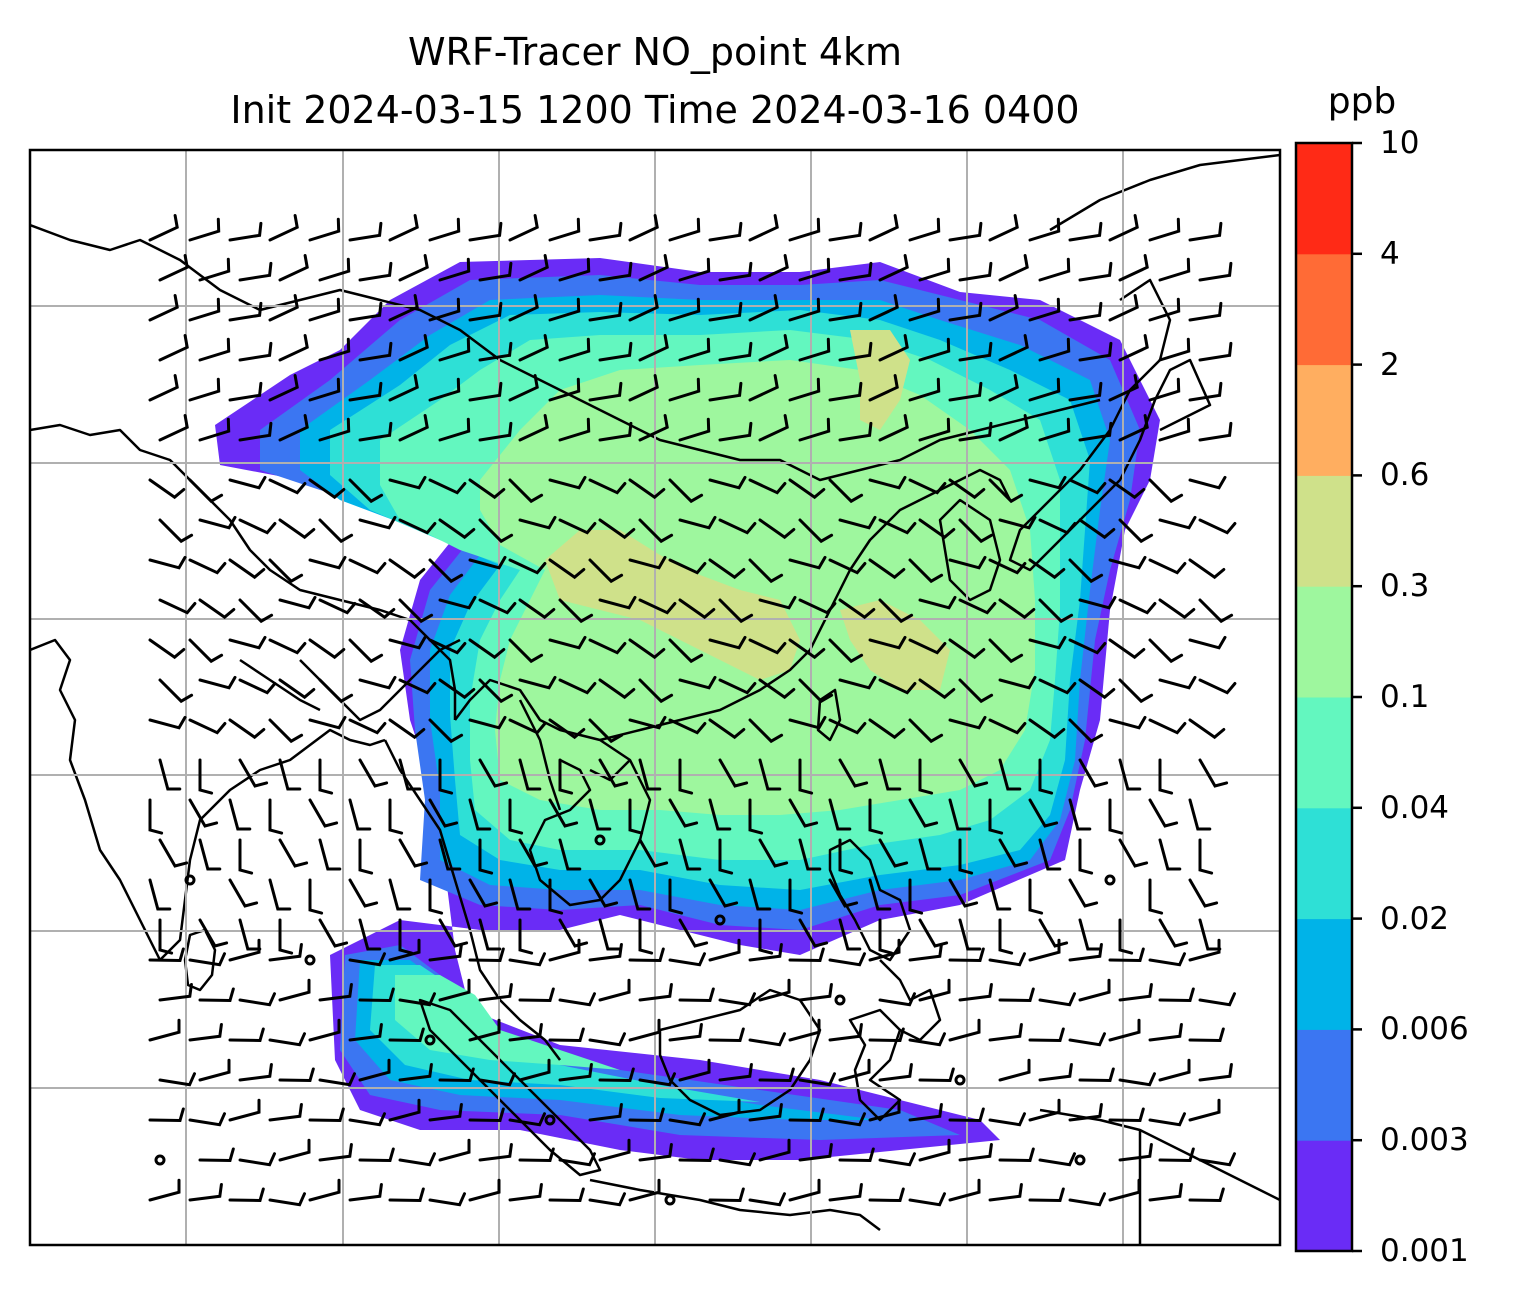  Describe the element at coordinates (1415, 918) in the screenshot. I see `colorbar-tick-label: 0.02` at that location.